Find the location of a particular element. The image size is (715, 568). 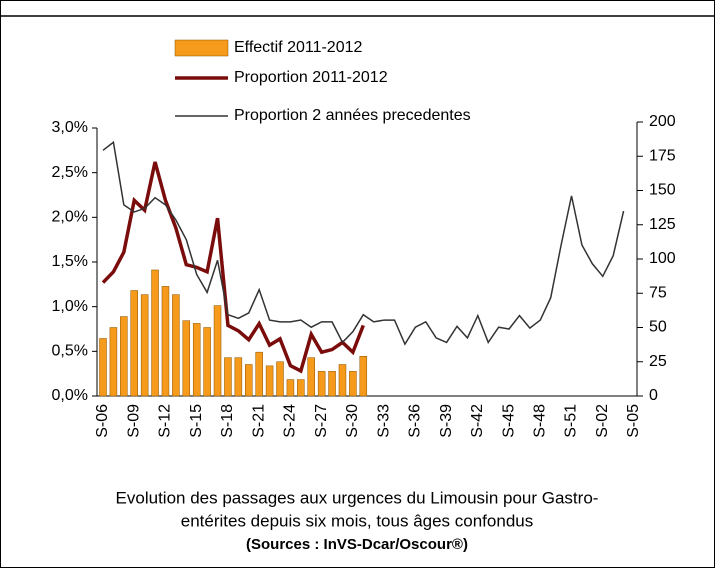

legend-label: Proportion 2 années precedentes is located at coordinates (352, 115).